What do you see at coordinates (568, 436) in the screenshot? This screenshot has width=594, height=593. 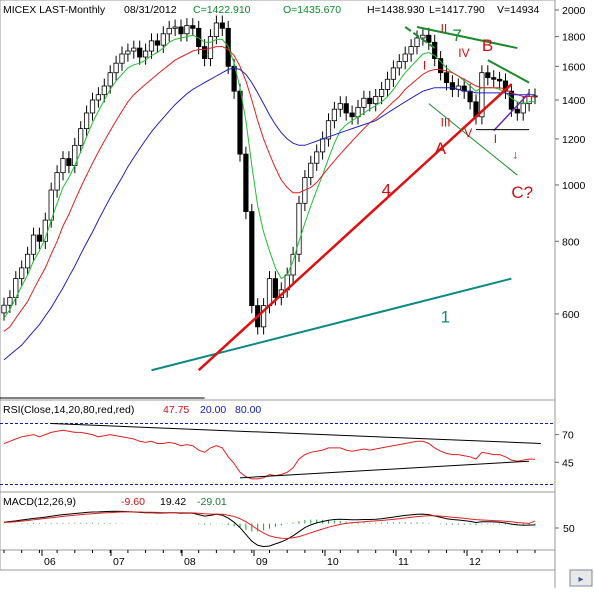 I see `rsi-tick-label: 70` at bounding box center [568, 436].